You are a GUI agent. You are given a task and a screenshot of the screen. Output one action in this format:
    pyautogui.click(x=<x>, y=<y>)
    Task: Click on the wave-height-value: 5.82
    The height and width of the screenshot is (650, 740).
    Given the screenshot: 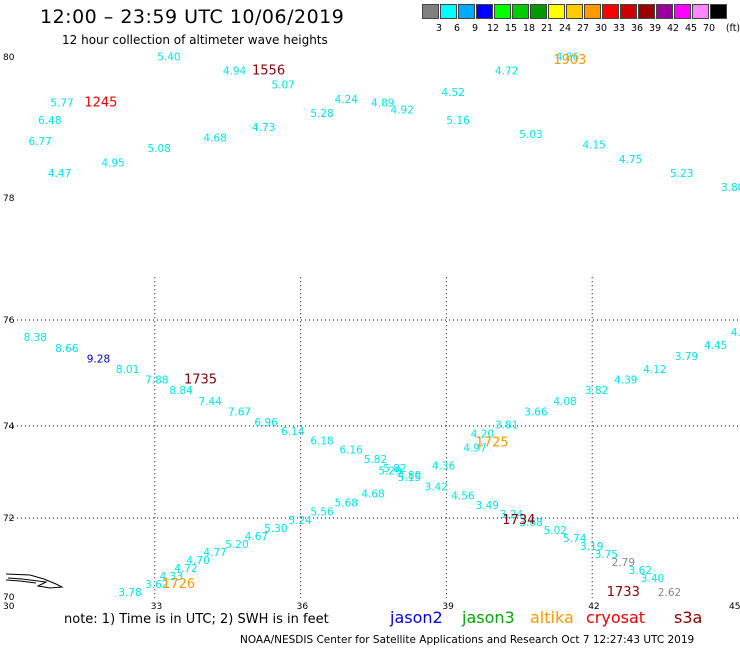 What is the action you would take?
    pyautogui.click(x=375, y=460)
    